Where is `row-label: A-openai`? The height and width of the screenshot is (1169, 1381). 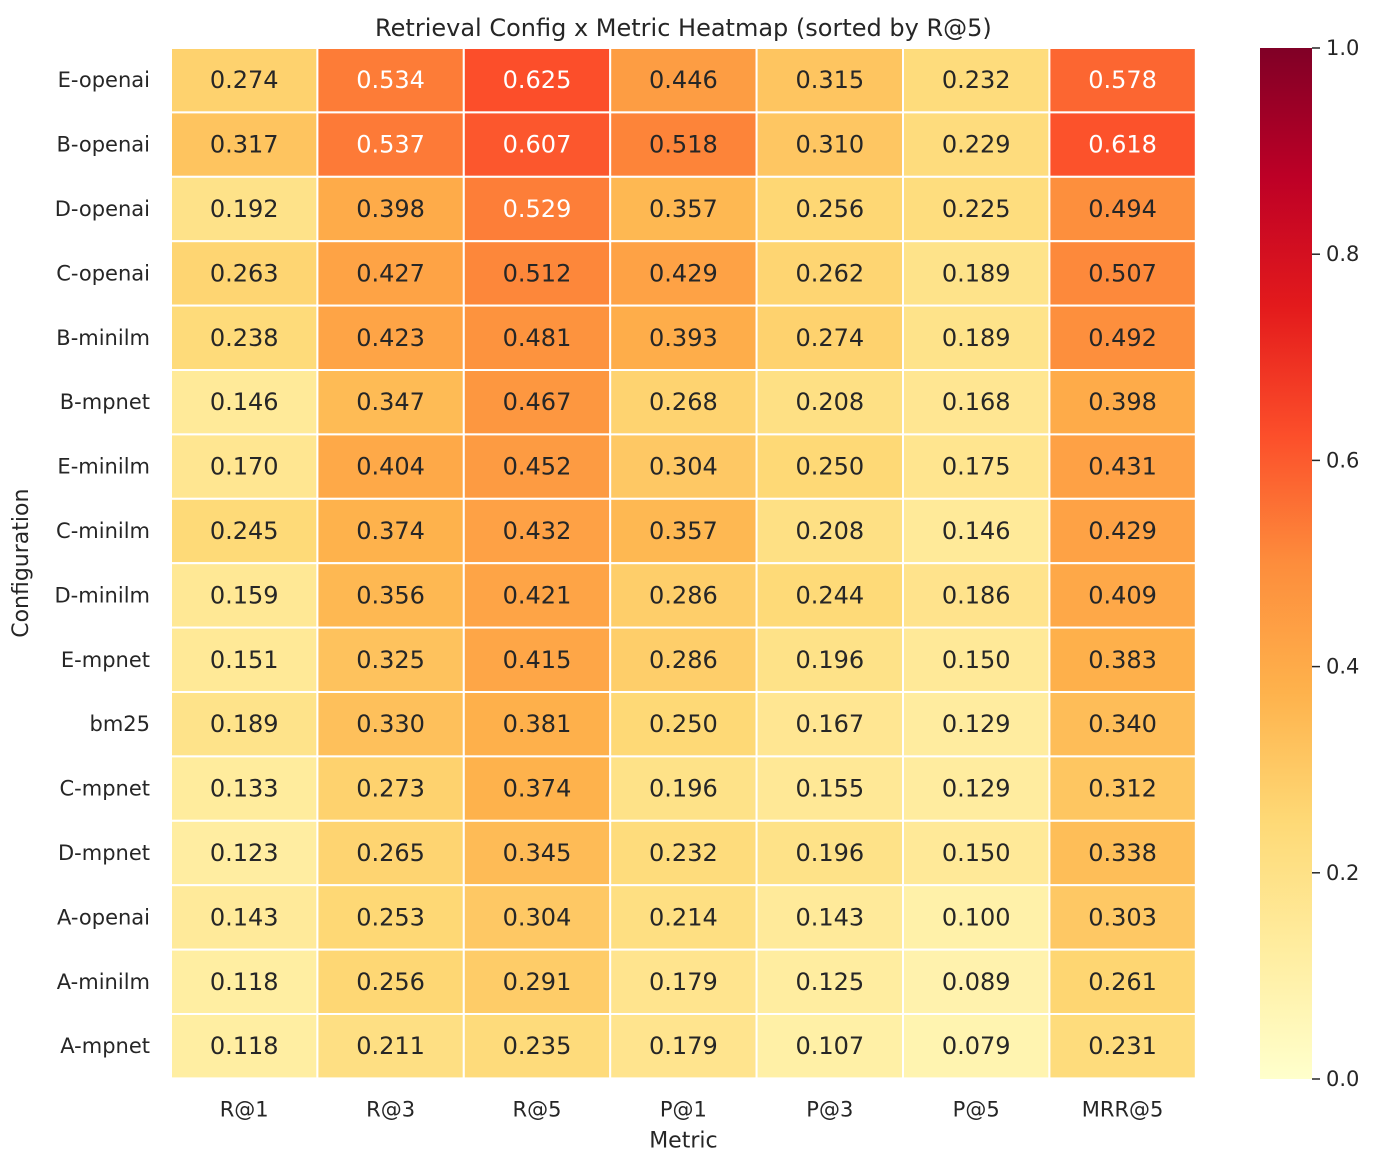 row-label: A-openai is located at coordinates (103, 917).